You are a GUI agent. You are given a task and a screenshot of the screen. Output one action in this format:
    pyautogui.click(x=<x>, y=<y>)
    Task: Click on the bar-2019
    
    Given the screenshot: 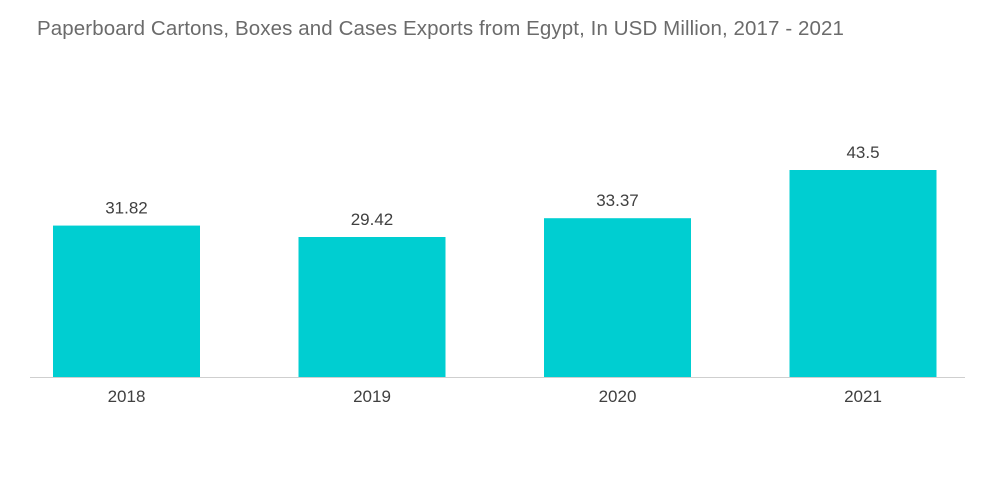 What is the action you would take?
    pyautogui.click(x=372, y=307)
    